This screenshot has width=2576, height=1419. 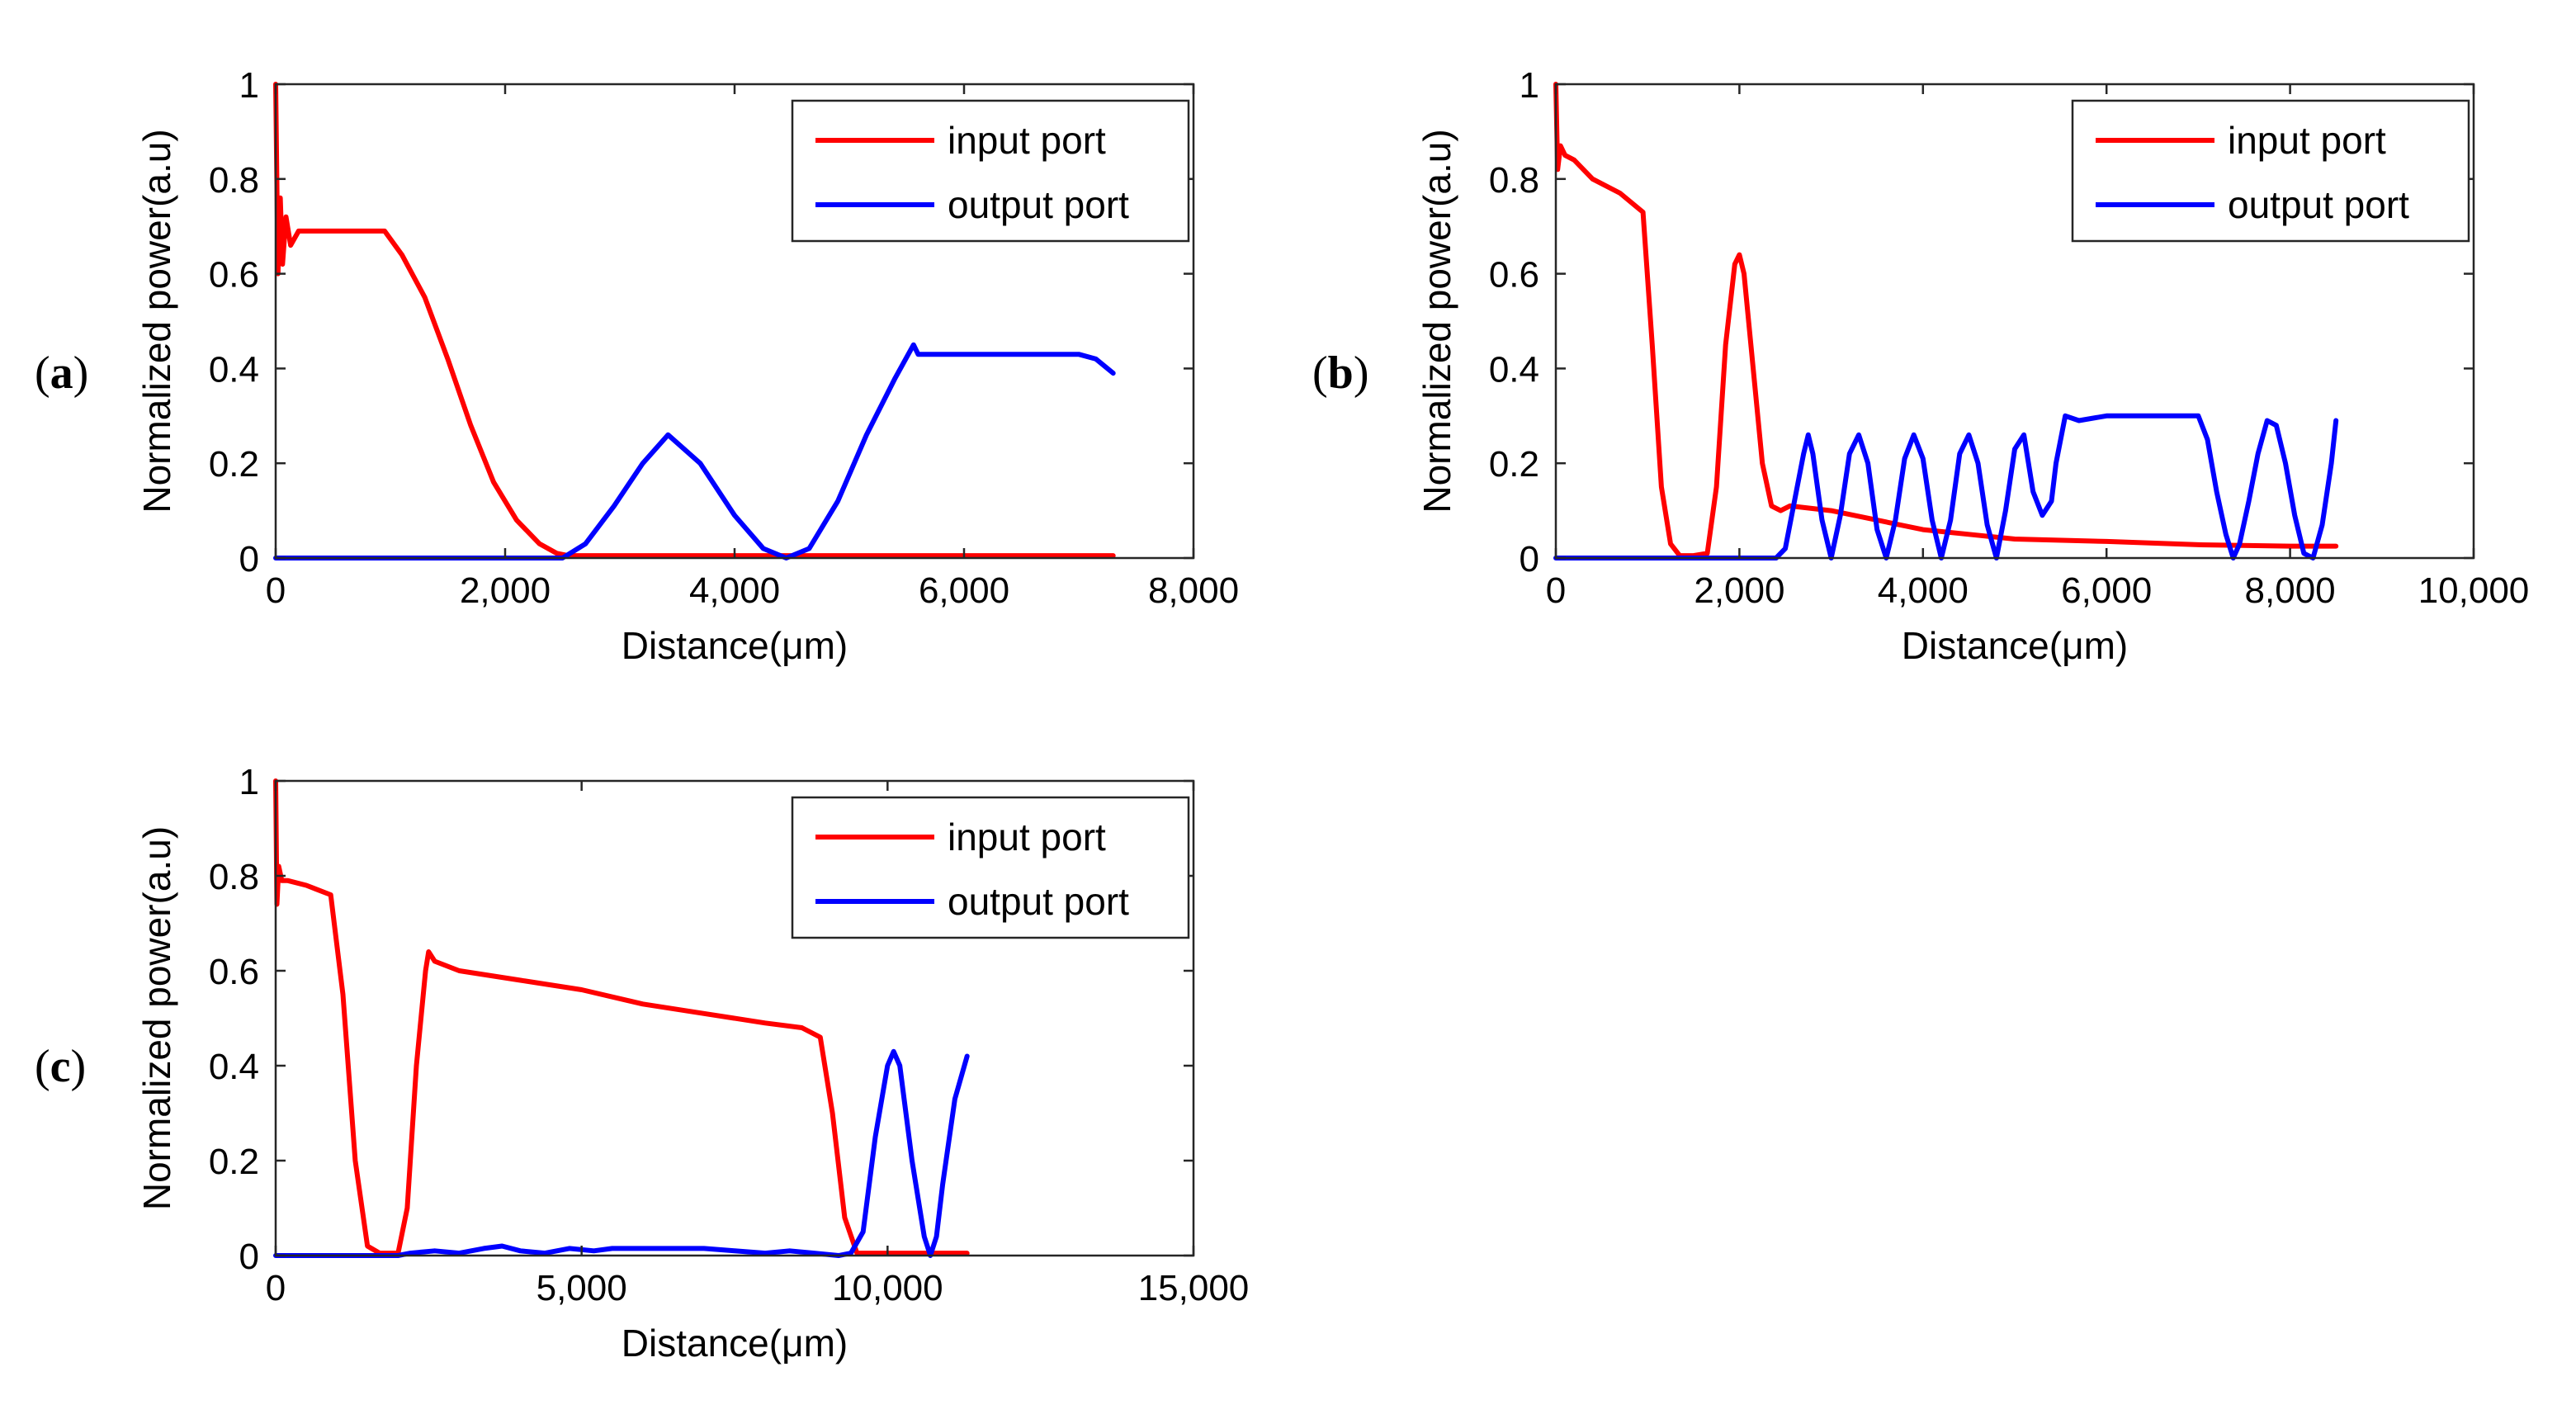 I want to click on panel-letter: c, so click(x=60, y=1066).